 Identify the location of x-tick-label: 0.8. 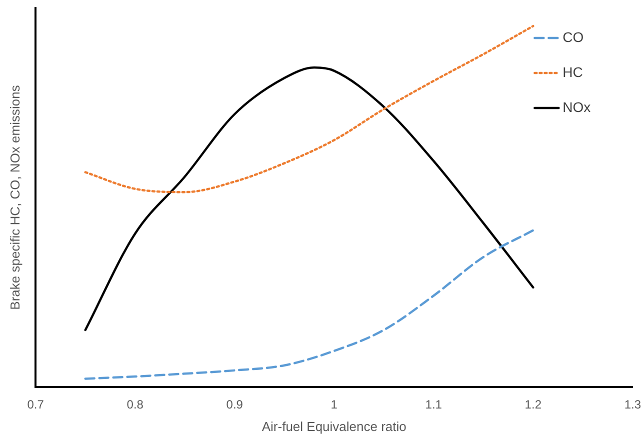
(135, 405).